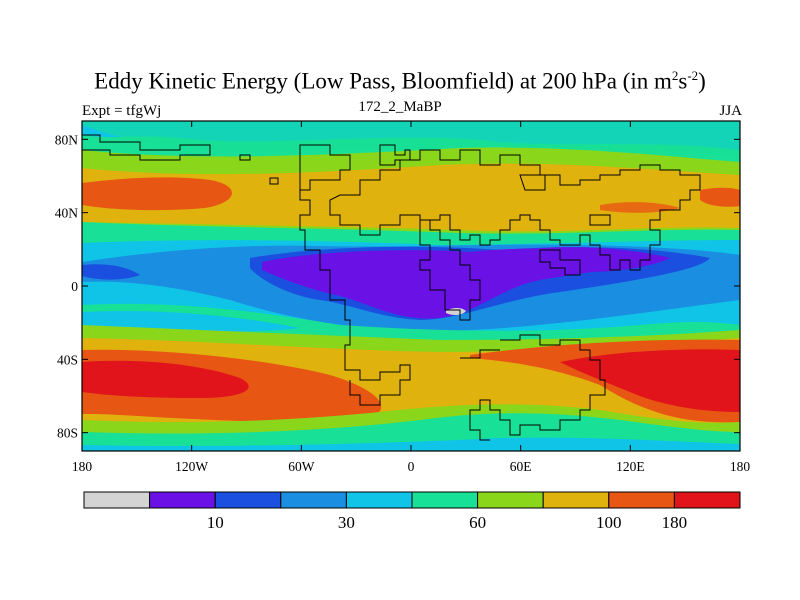  I want to click on colorbar-label: 10, so click(215, 522).